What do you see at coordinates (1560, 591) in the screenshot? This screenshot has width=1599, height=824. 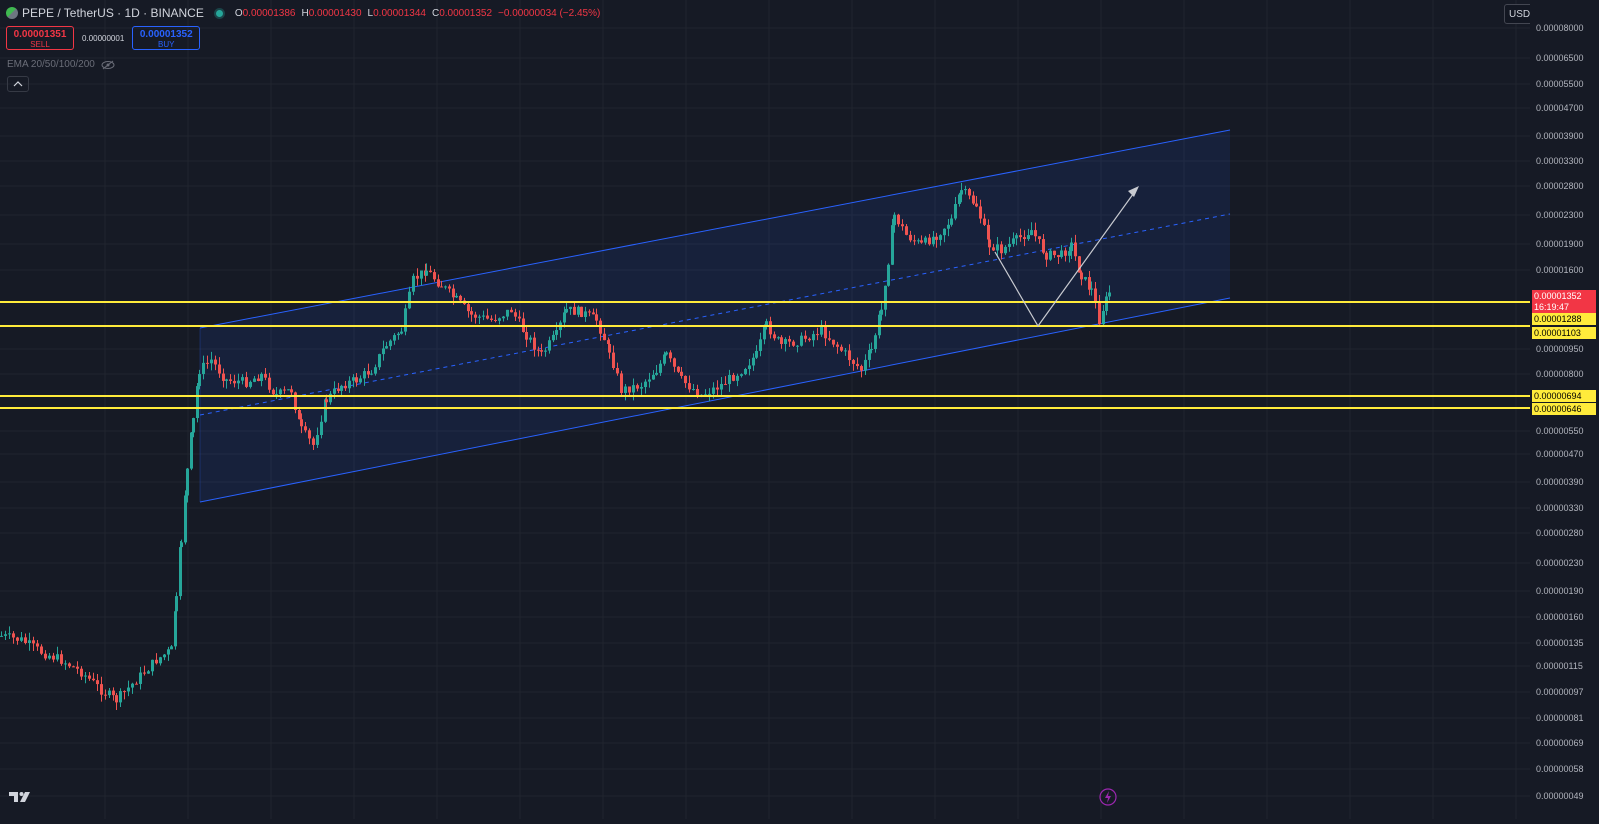 I see `price-axis-tick: 0.00000190` at bounding box center [1560, 591].